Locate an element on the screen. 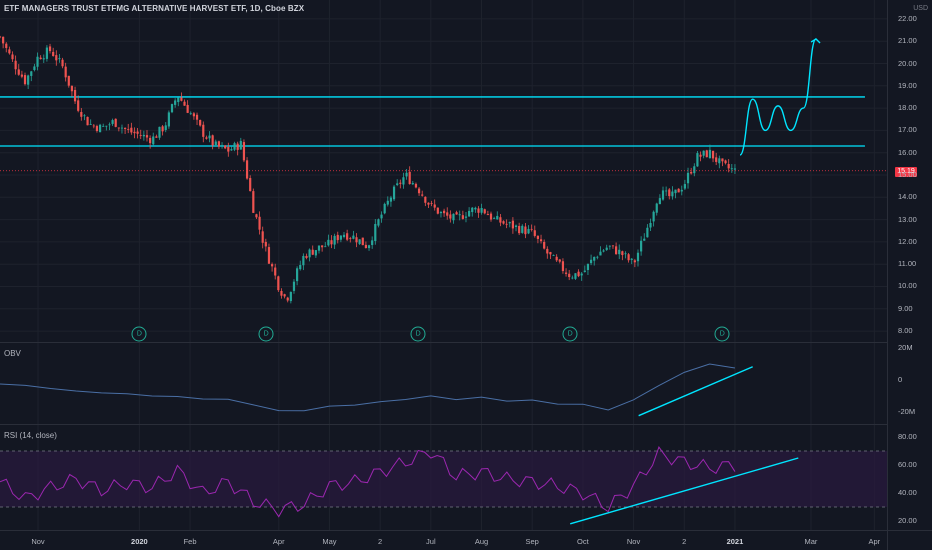 The height and width of the screenshot is (550, 932). price-axis-label: 22.00 is located at coordinates (907, 18).